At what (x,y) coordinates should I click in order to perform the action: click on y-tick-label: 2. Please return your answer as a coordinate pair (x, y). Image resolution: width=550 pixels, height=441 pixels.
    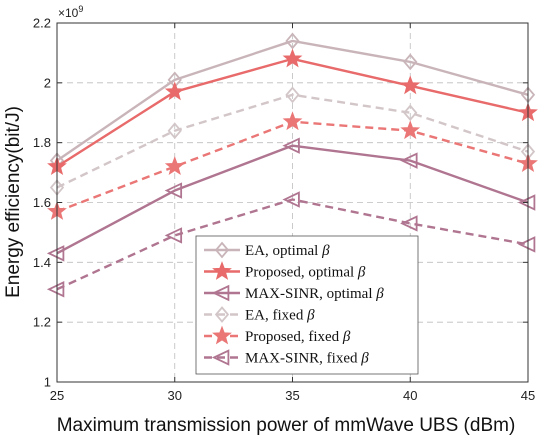
    Looking at the image, I should click on (47, 82).